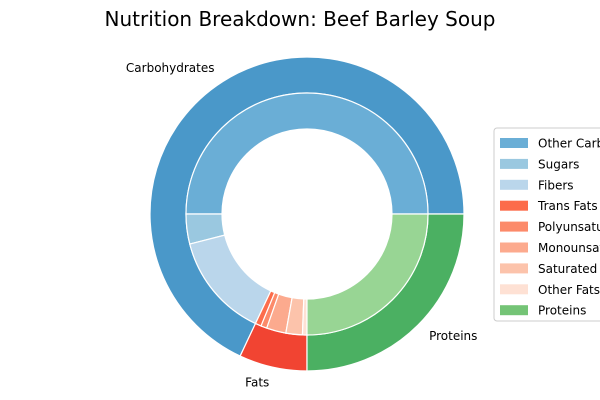 Image resolution: width=600 pixels, height=400 pixels. Describe the element at coordinates (367, 274) in the screenshot. I see `inner-slice-proteins` at that location.